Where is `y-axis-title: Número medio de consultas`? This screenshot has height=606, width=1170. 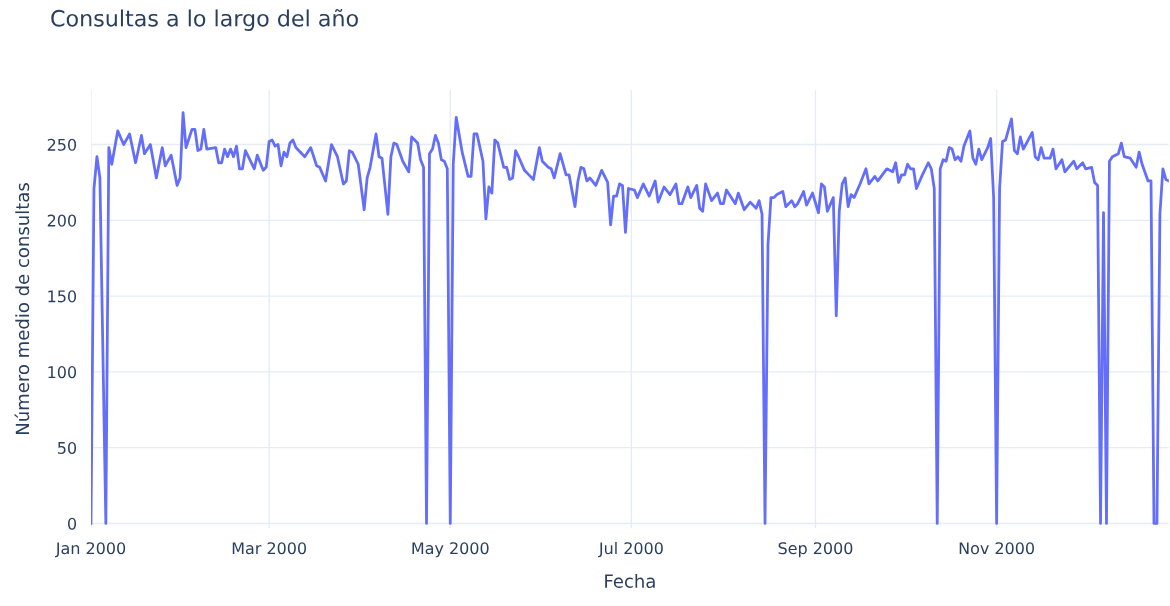
y-axis-title: Número medio de consultas is located at coordinates (22, 309).